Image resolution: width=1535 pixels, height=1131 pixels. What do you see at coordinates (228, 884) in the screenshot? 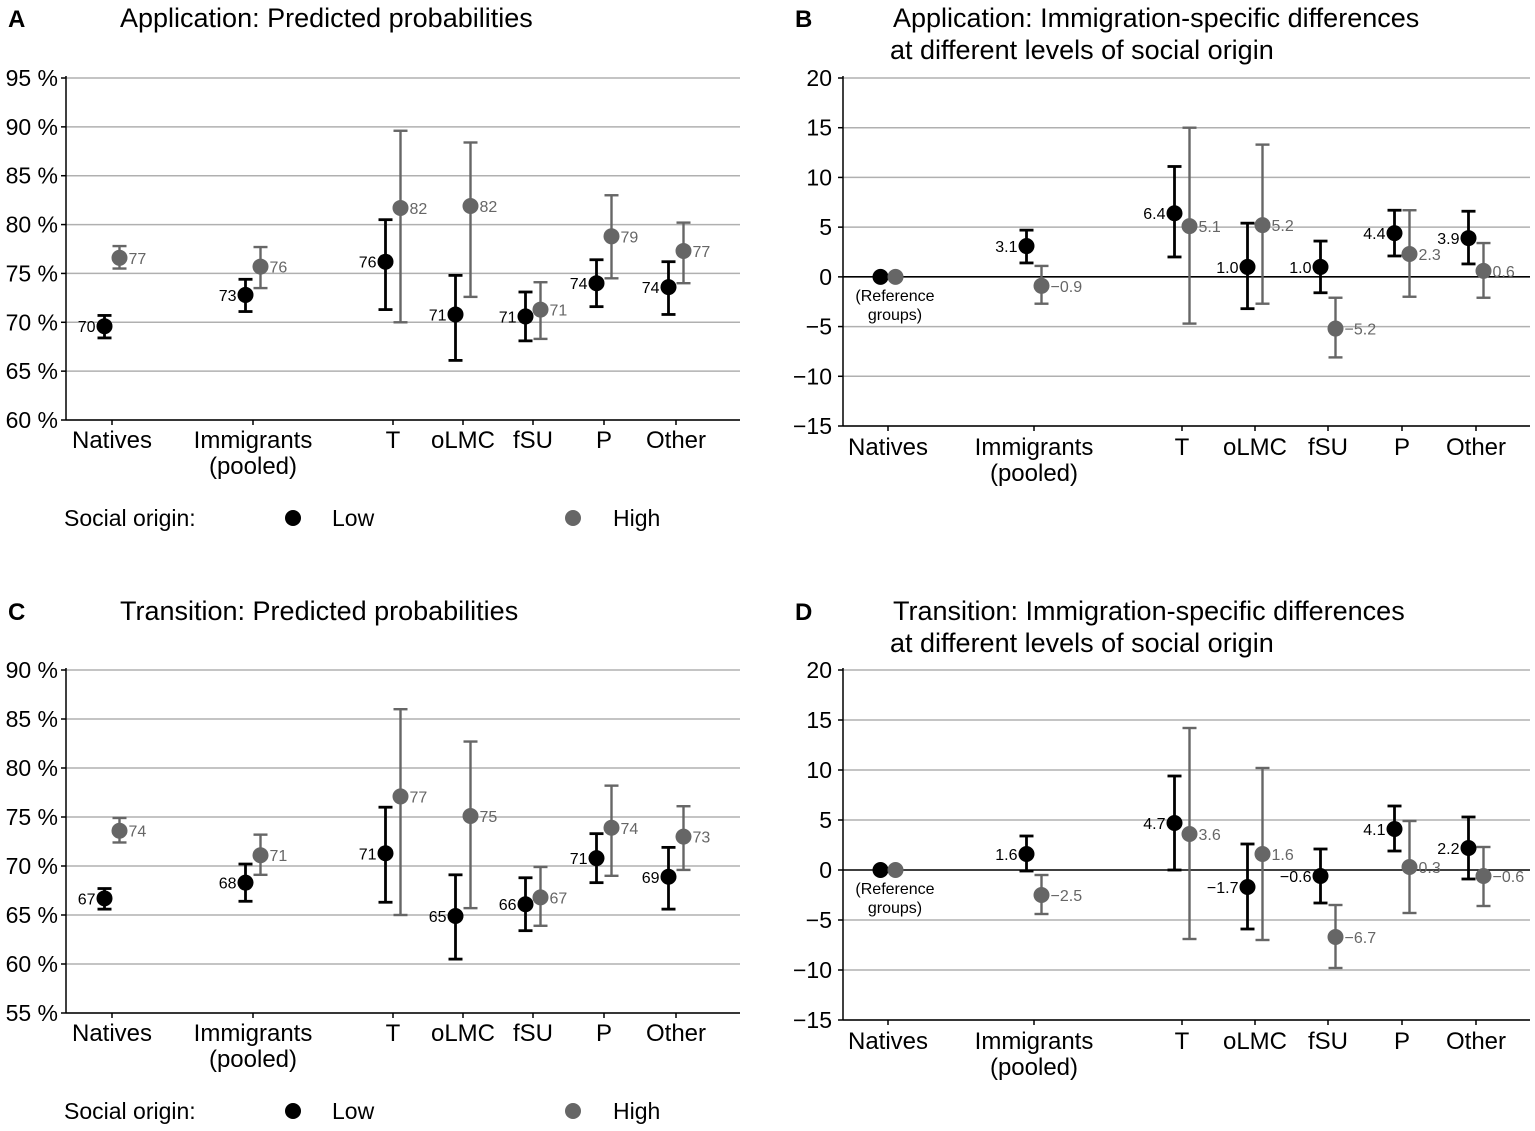
I see `data-label-low: 68` at bounding box center [228, 884].